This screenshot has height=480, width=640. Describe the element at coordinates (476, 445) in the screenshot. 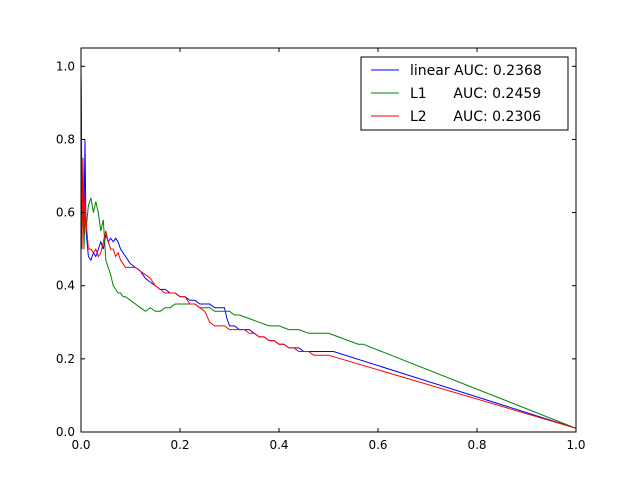

I see `x-tick-label: 0.8` at that location.